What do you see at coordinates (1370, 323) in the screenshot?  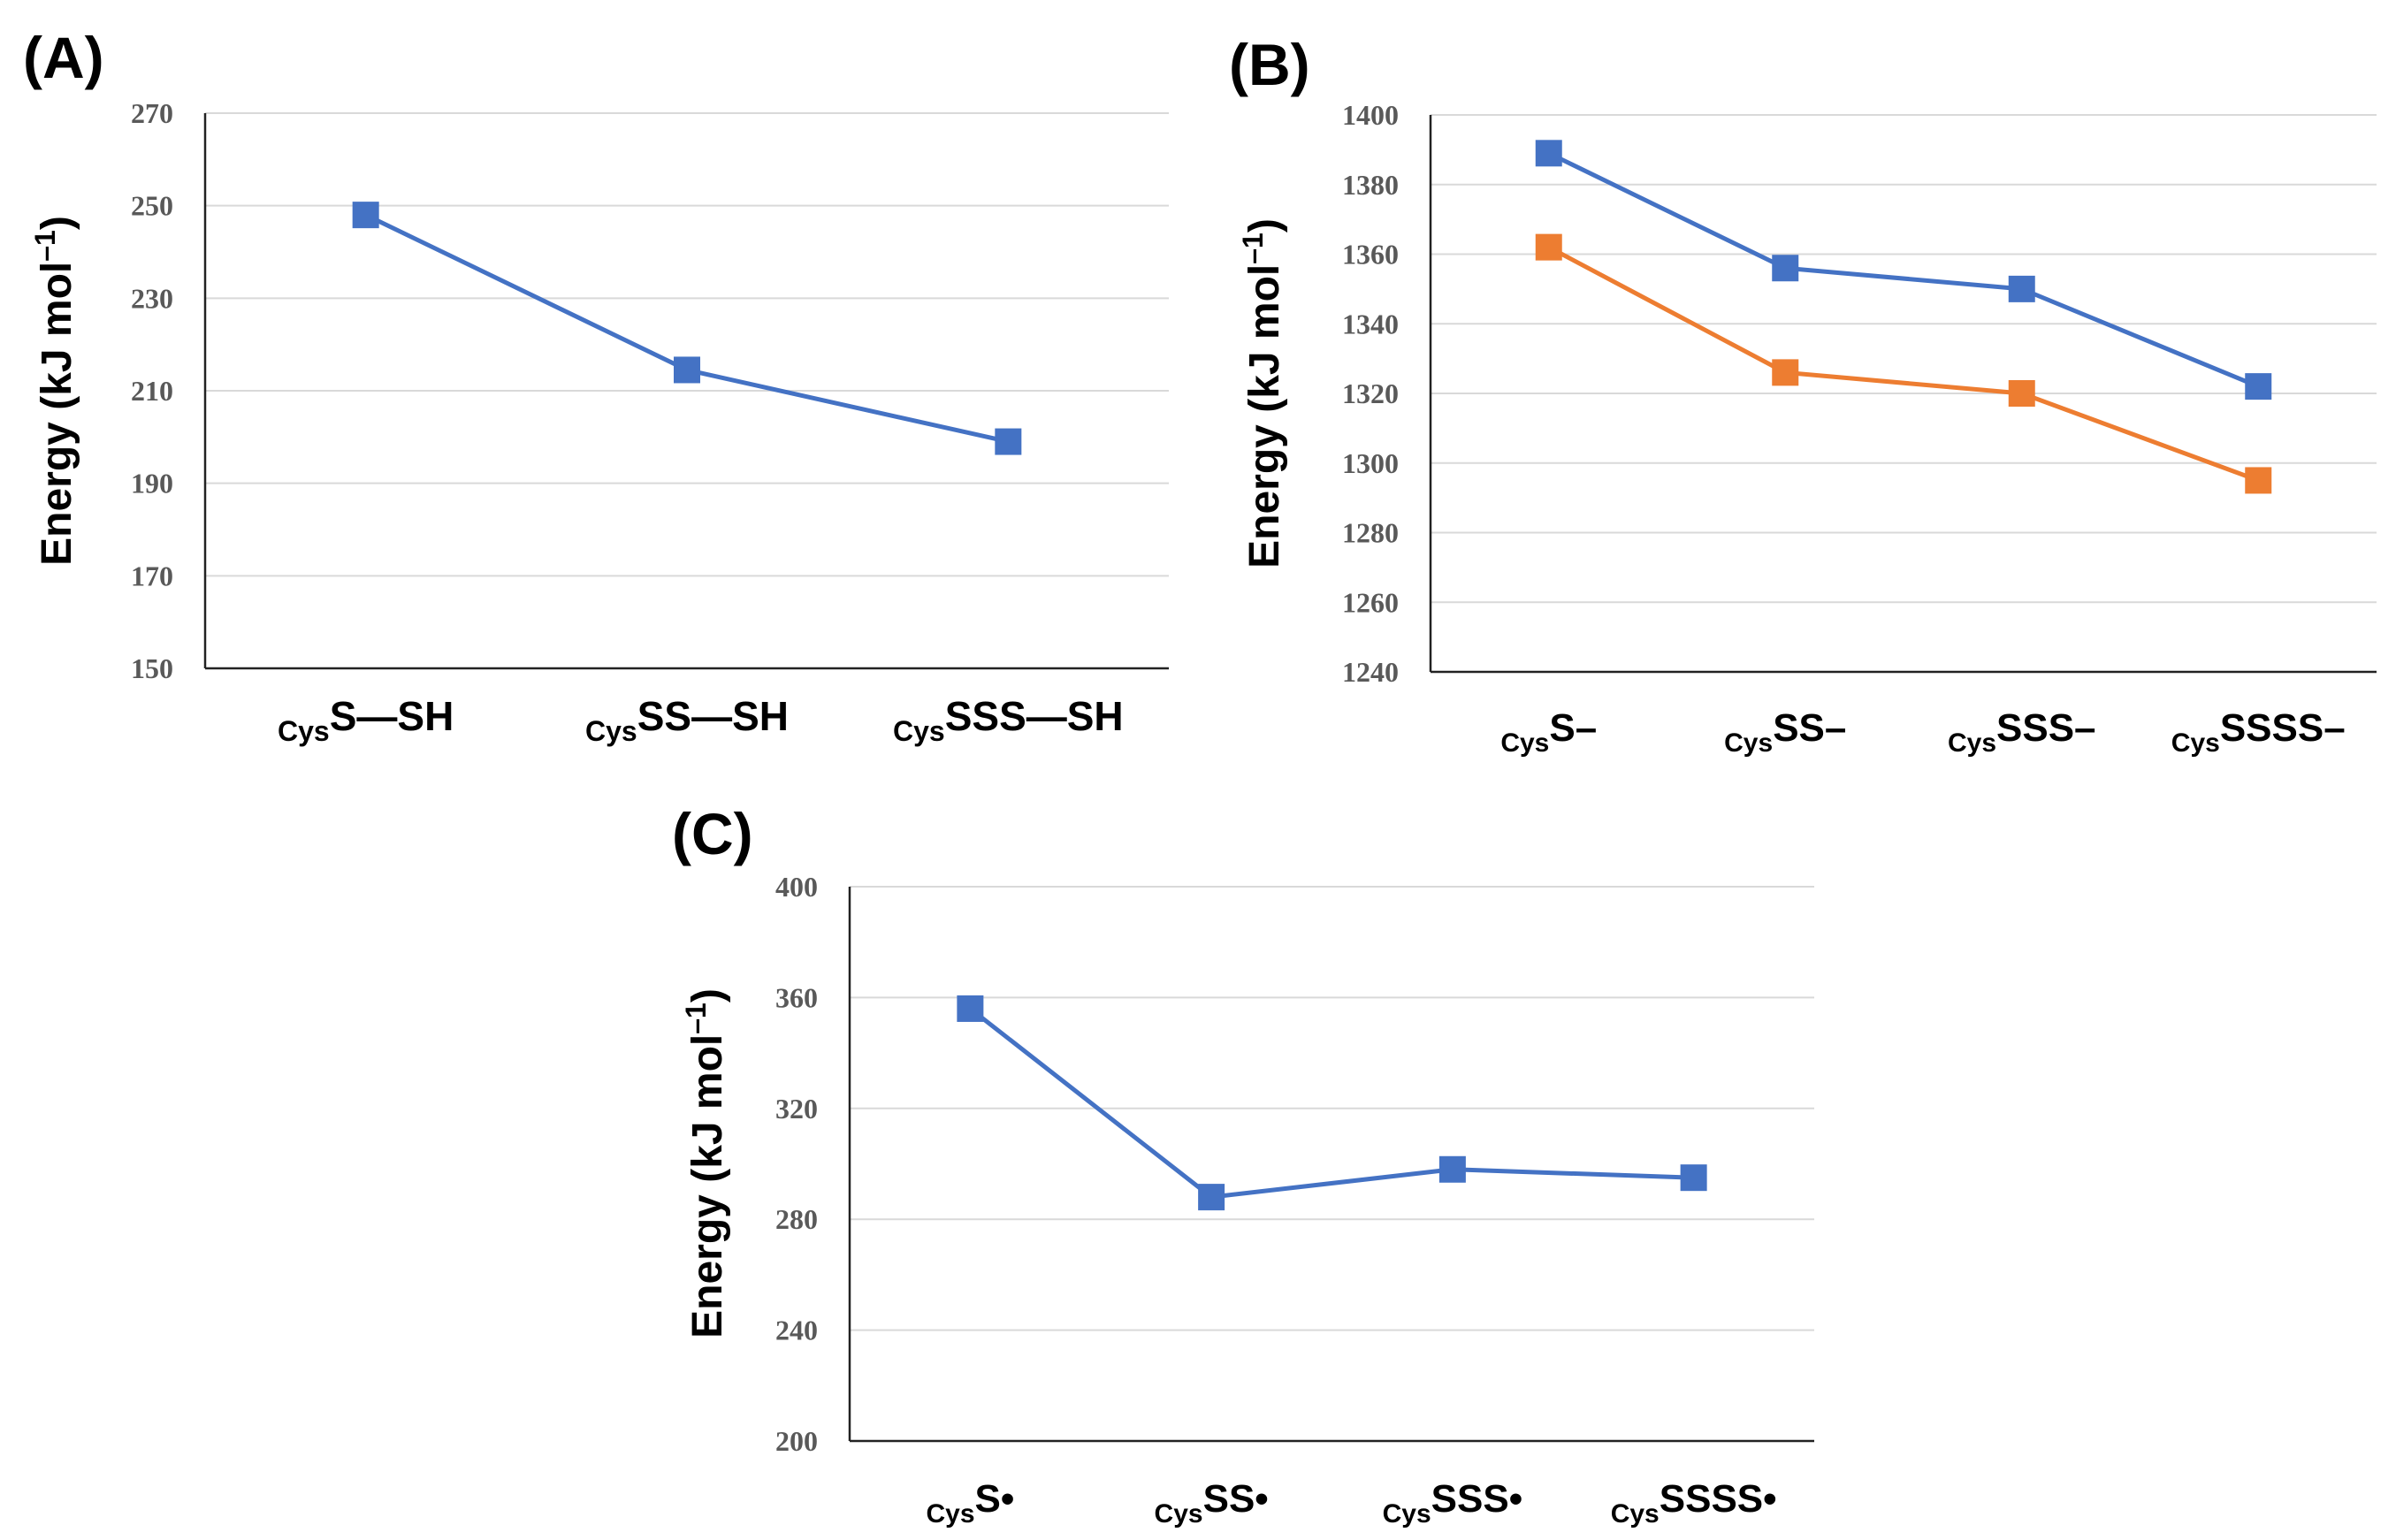 I see `y-tick-label: 1340` at bounding box center [1370, 323].